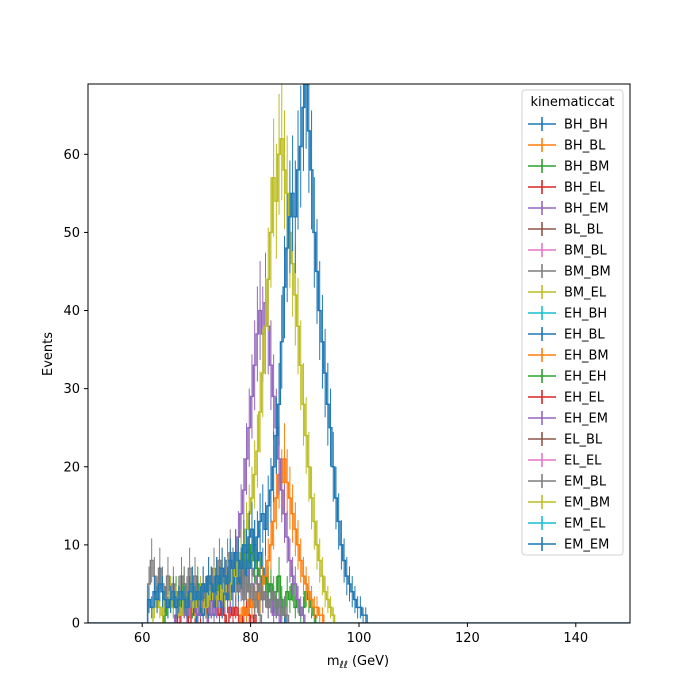 This screenshot has width=700, height=700. I want to click on x-axis: 60 80 100 120 140, so click(361, 634).